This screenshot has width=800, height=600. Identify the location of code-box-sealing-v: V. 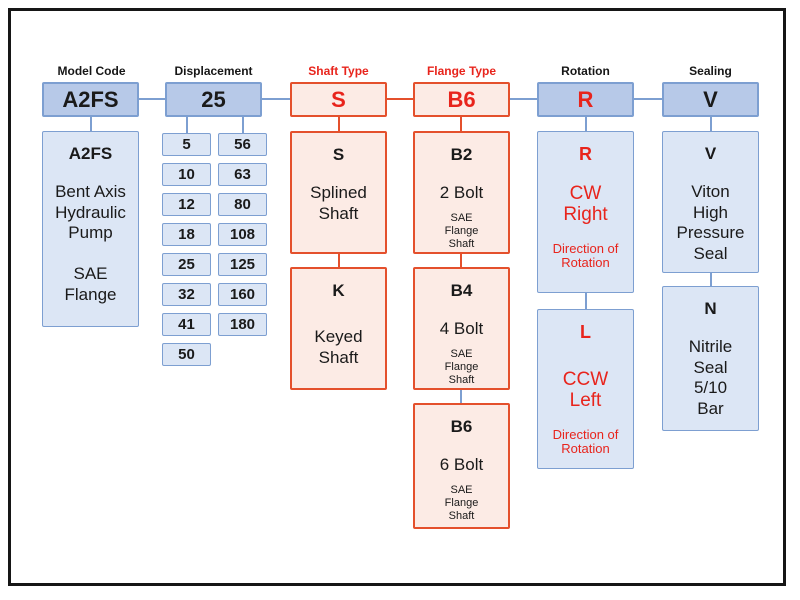
(710, 99).